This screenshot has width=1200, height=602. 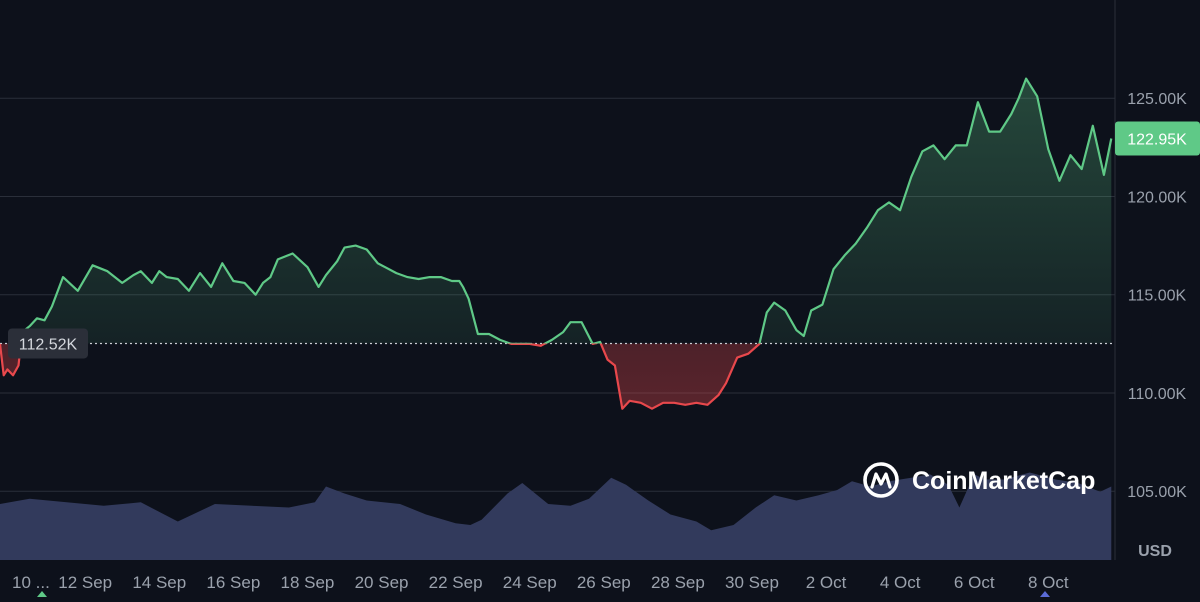 I want to click on current-price-value: 122.95K, so click(x=1157, y=140).